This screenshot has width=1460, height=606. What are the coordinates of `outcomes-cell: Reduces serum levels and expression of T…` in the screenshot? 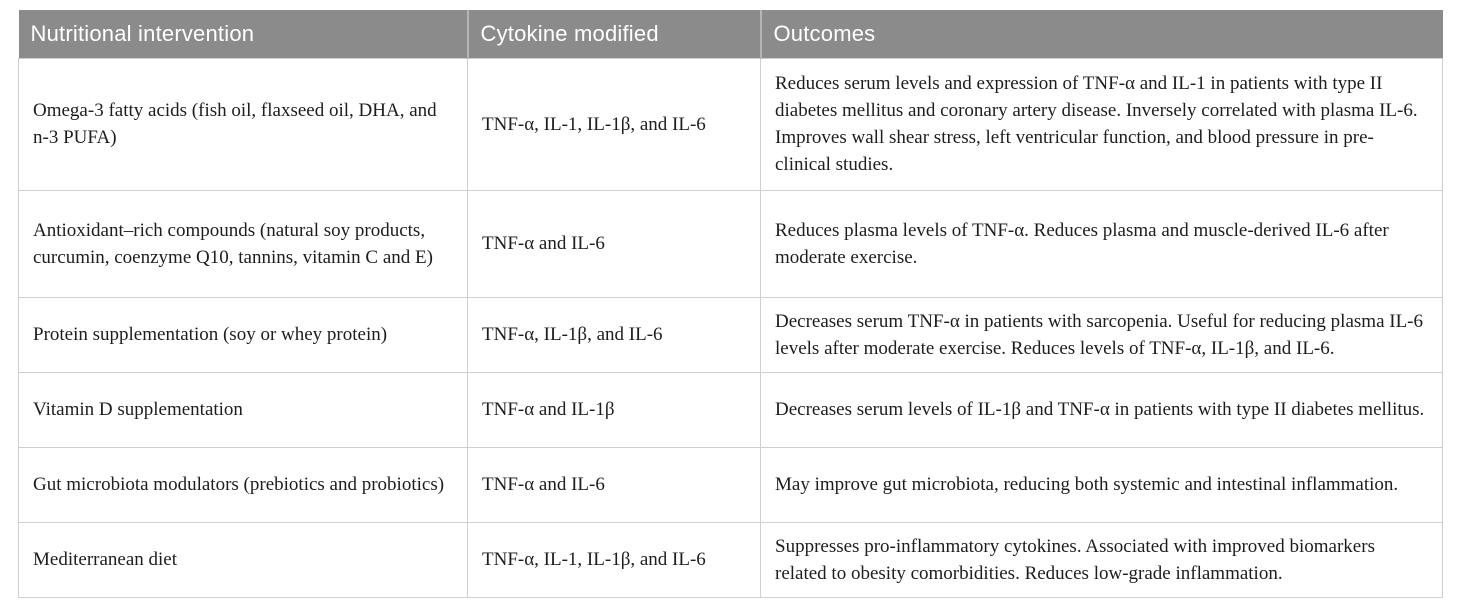 It's located at (1101, 124).